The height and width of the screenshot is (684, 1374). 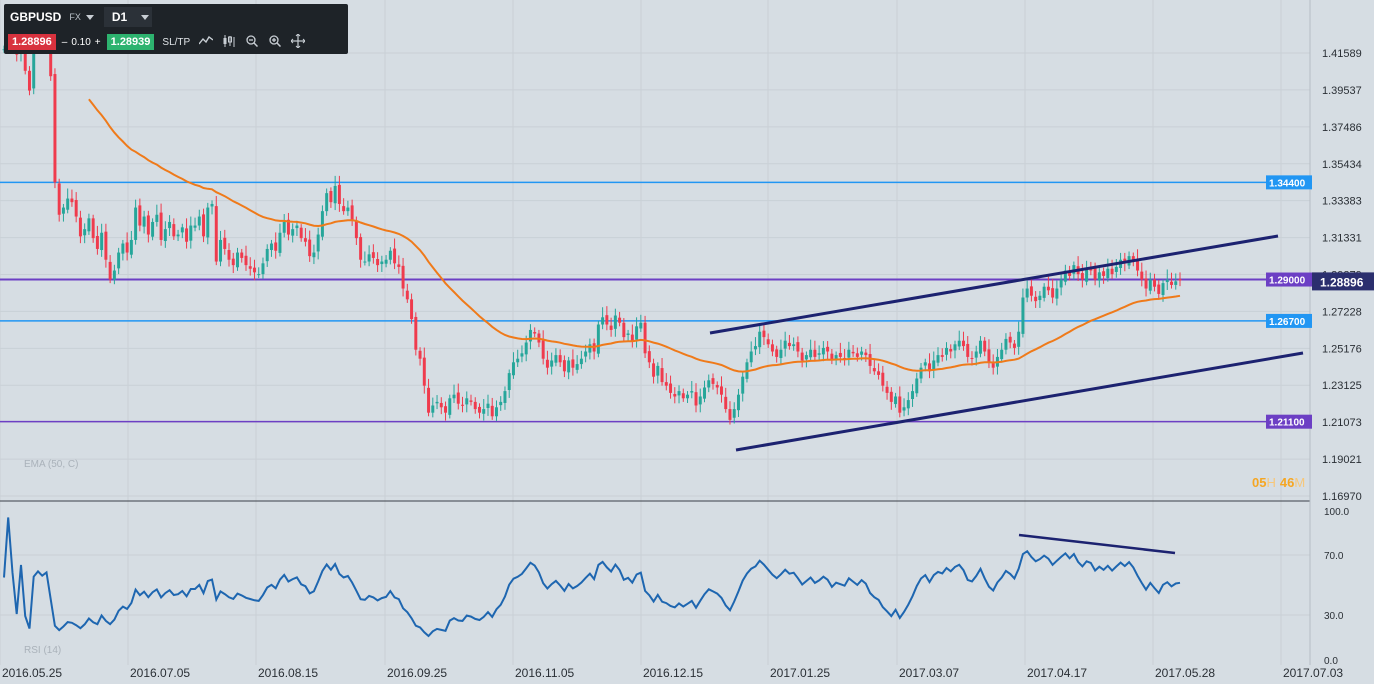 What do you see at coordinates (1019, 401) in the screenshot?
I see `lower-channel-line` at bounding box center [1019, 401].